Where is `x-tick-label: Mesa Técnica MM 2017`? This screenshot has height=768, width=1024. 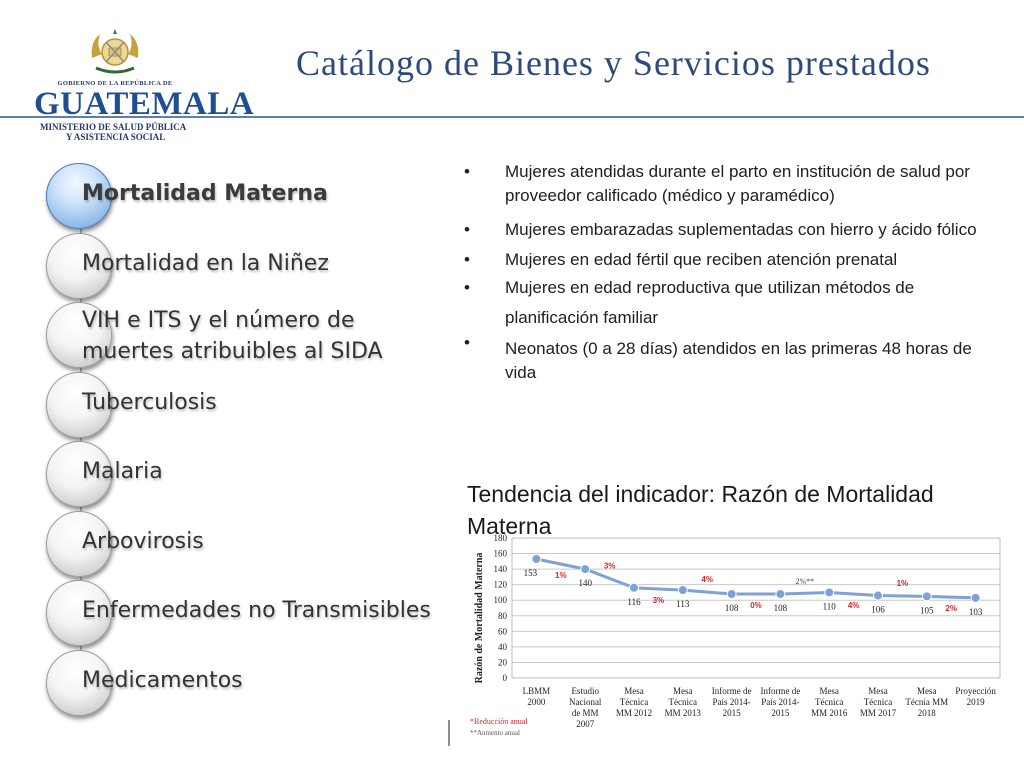 x-tick-label: Mesa Técnica MM 2017 is located at coordinates (878, 702).